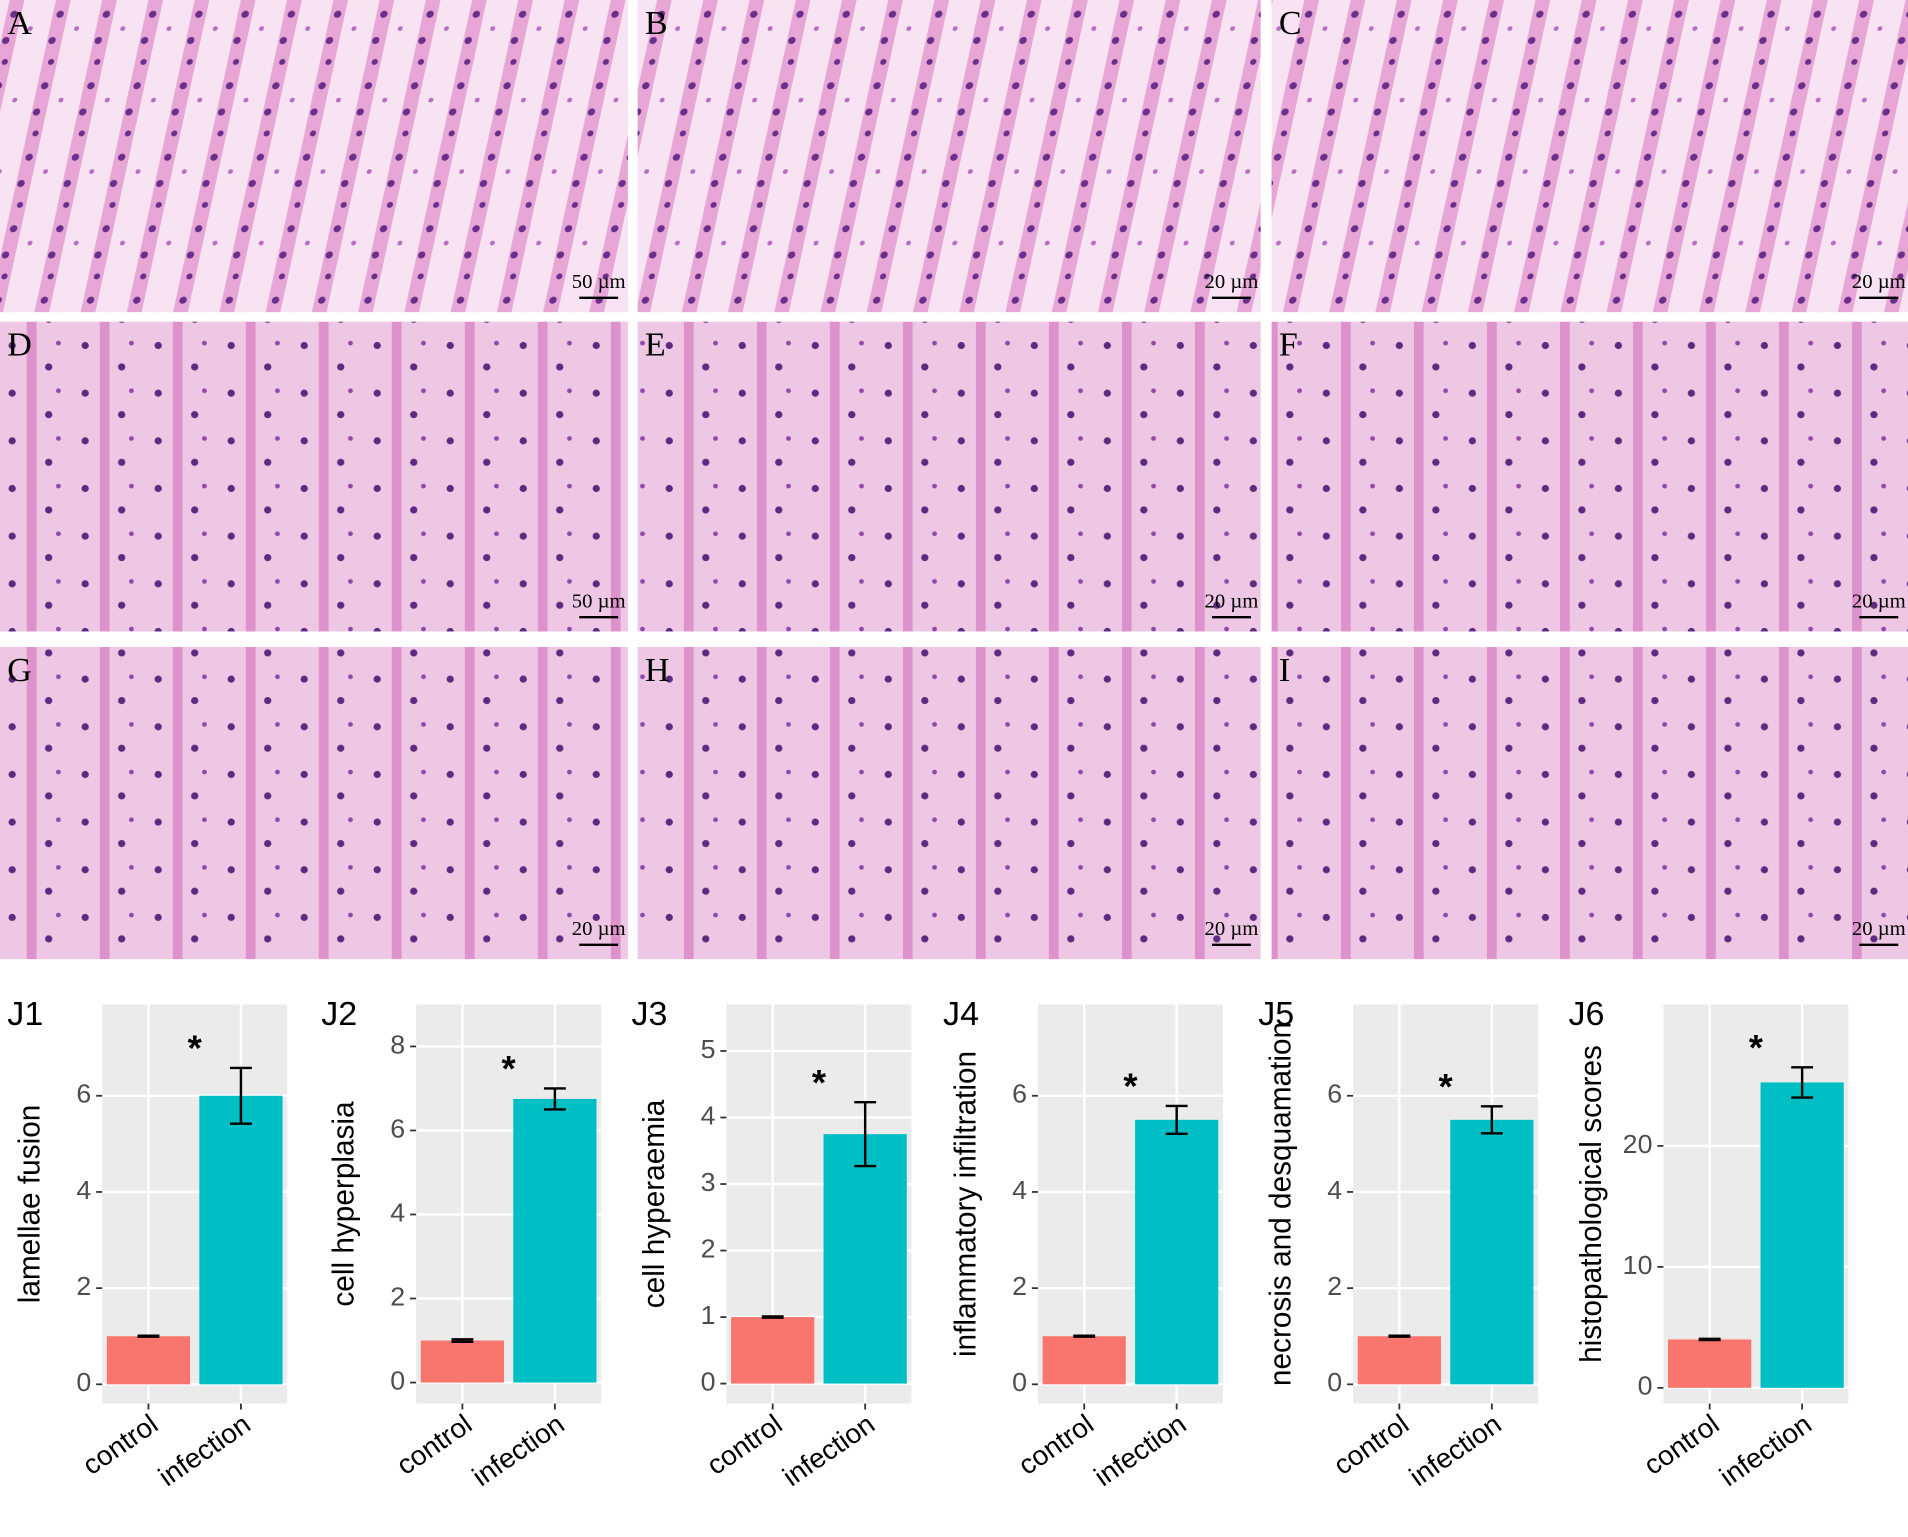 The image size is (1908, 1537). Describe the element at coordinates (1280, 1204) in the screenshot. I see `y-axis-label: necrosis and desquamation` at that location.